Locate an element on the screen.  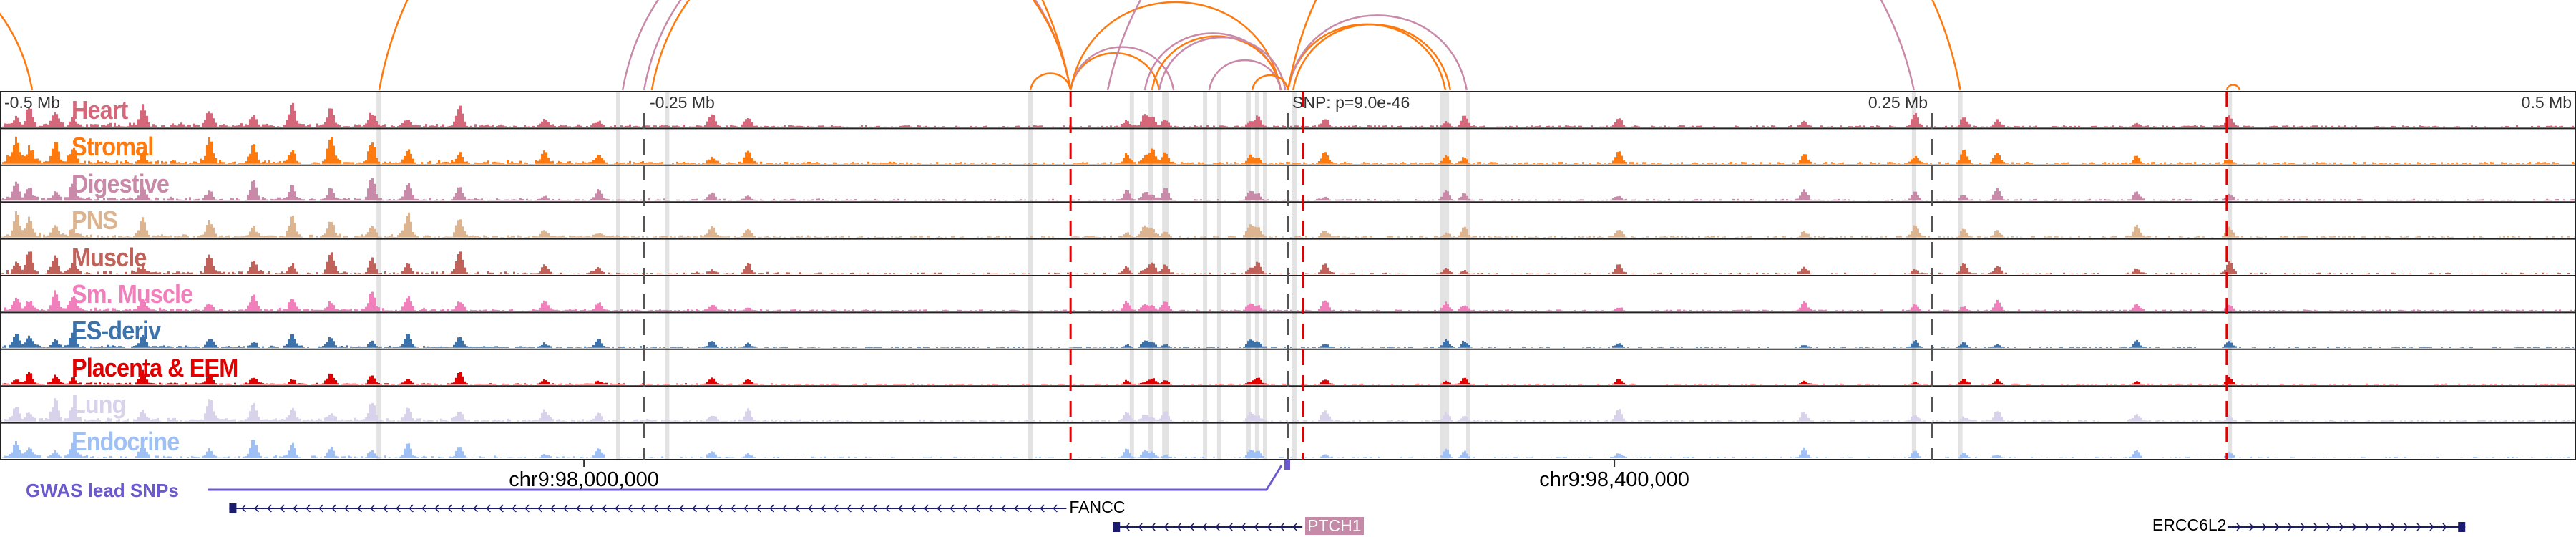
signal-lung is located at coordinates (1288, 410).